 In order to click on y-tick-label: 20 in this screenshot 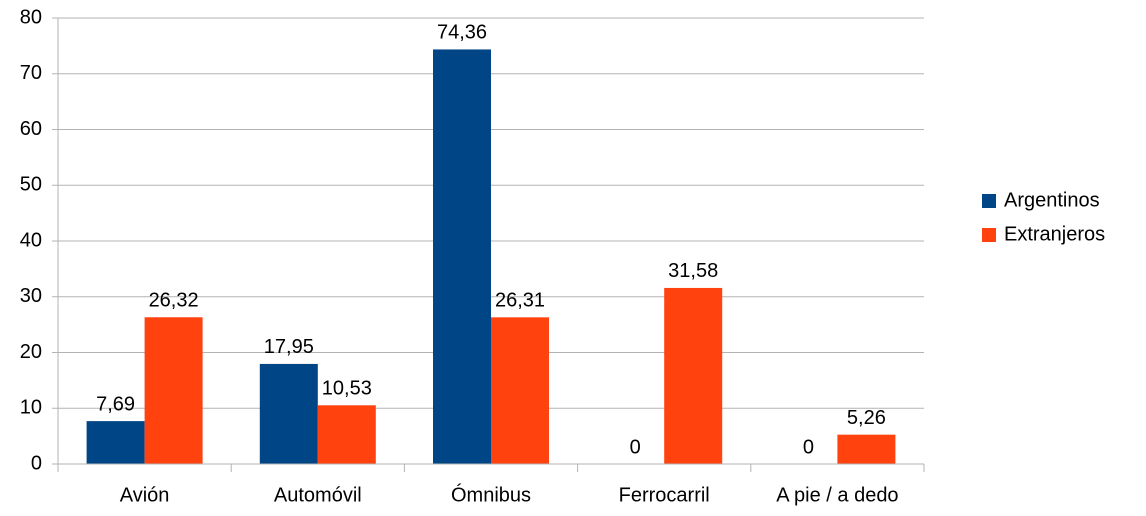, I will do `click(31, 352)`.